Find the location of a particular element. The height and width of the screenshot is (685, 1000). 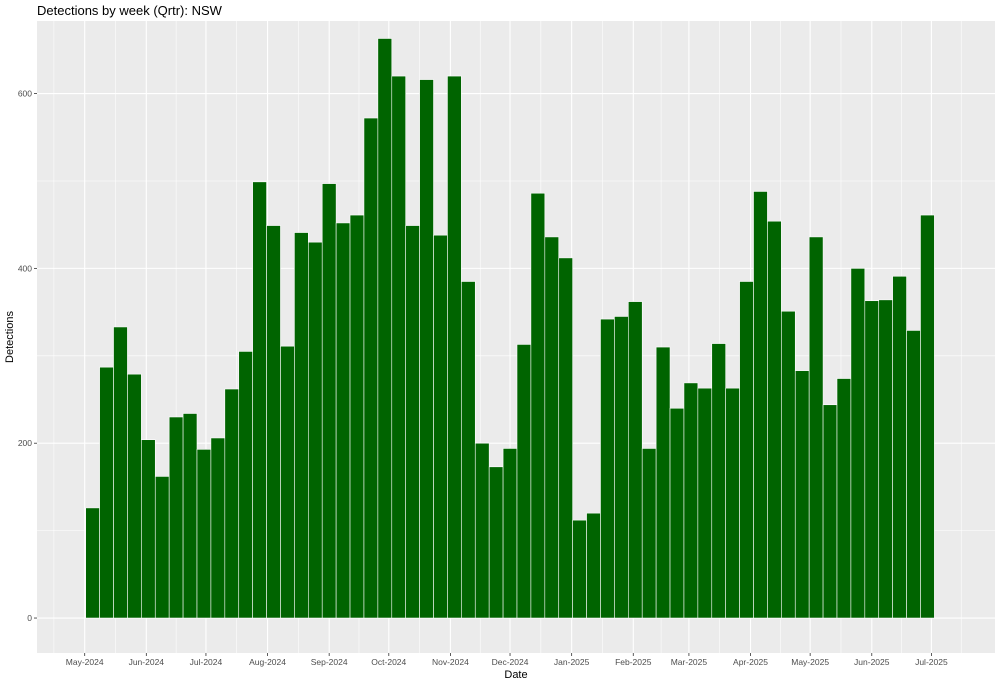

x-tick-label: Feb-2025 is located at coordinates (633, 662).